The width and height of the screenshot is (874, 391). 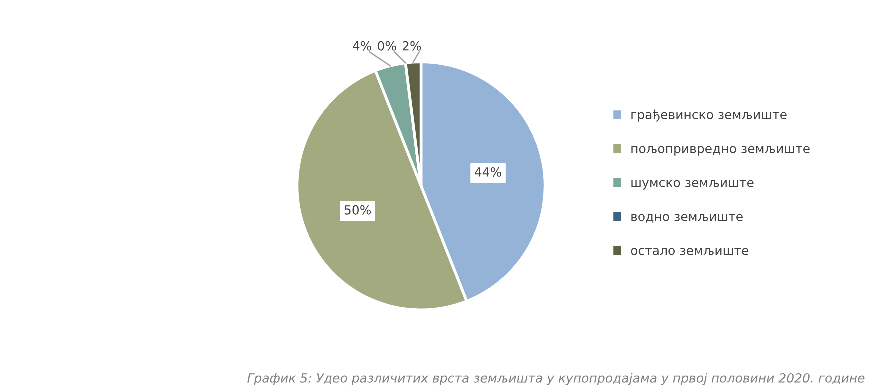 I want to click on legend-label: пољопривредно земљиште, so click(x=721, y=151).